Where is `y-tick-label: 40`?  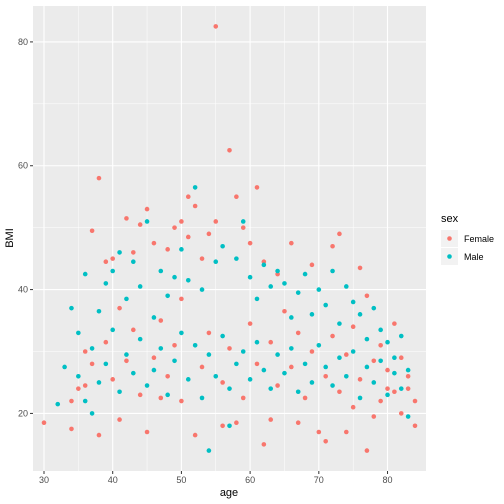 y-tick-label: 40 is located at coordinates (23, 290).